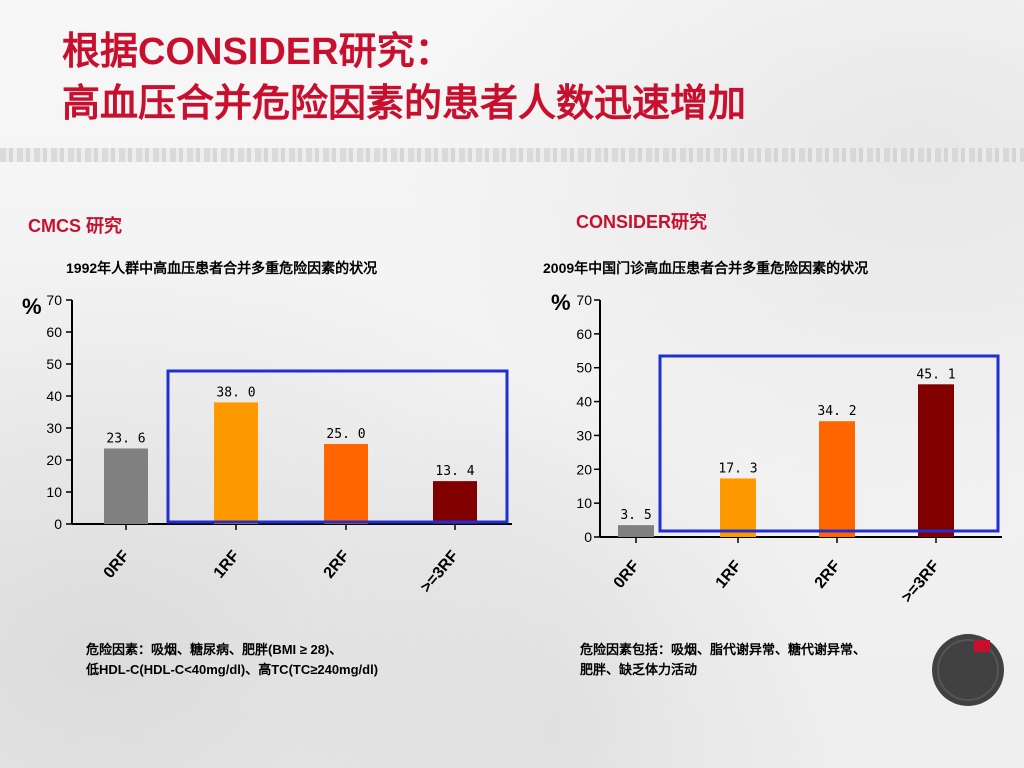  I want to click on right-category-label: 0RF, so click(627, 574).